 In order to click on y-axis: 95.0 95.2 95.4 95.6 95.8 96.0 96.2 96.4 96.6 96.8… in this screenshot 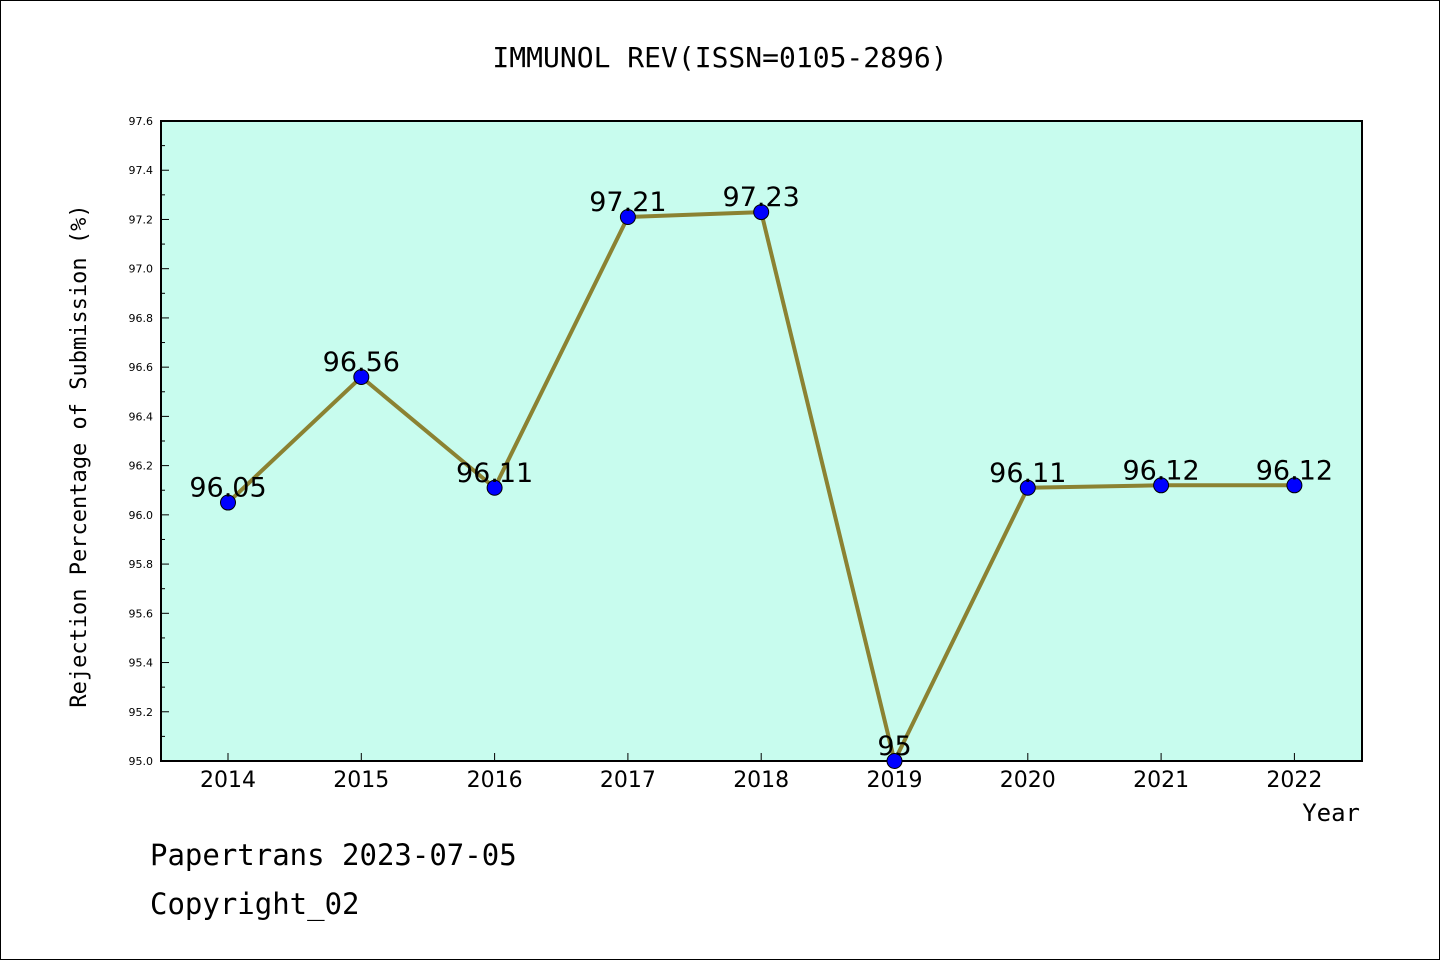, I will do `click(149, 441)`.